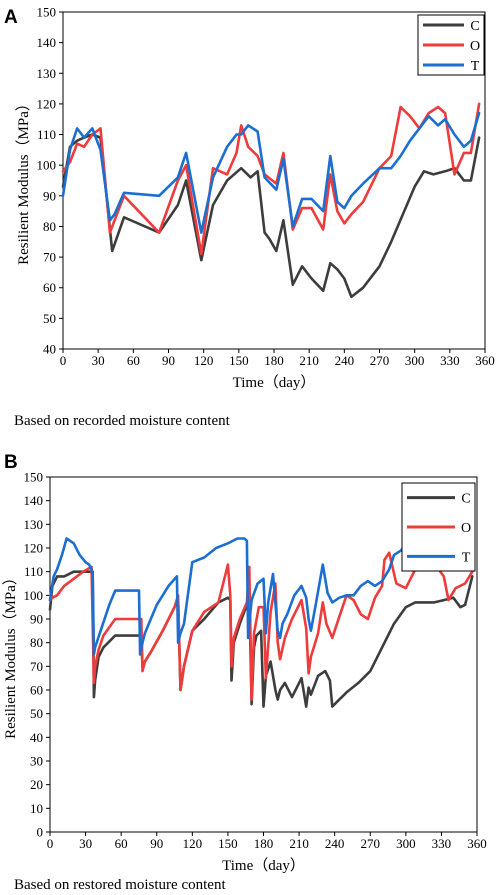 This screenshot has width=498, height=895. I want to click on panel-b-letter: B, so click(11, 462).